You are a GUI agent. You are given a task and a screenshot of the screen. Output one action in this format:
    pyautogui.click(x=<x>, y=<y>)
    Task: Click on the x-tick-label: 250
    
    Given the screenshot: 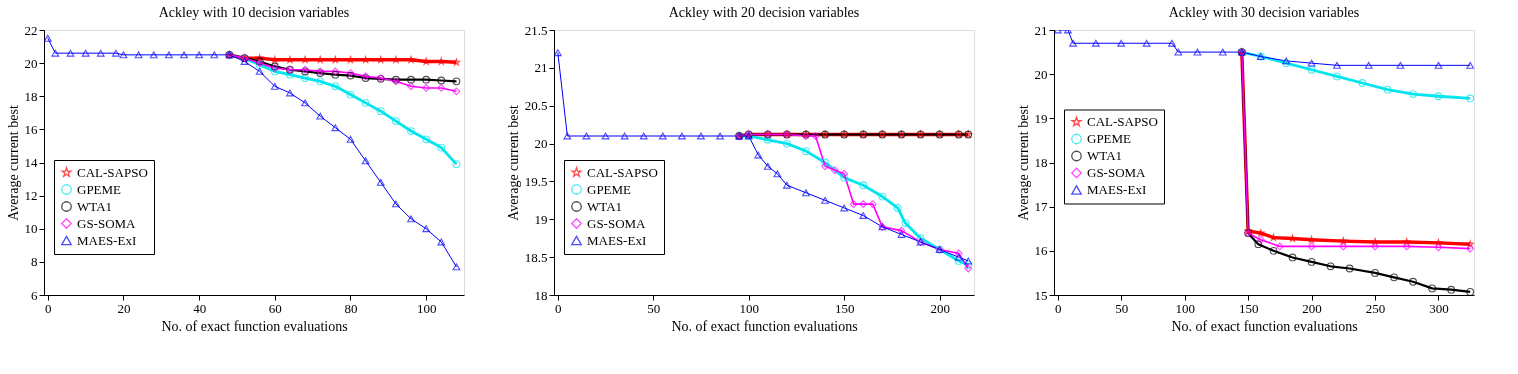 What is the action you would take?
    pyautogui.click(x=1375, y=308)
    